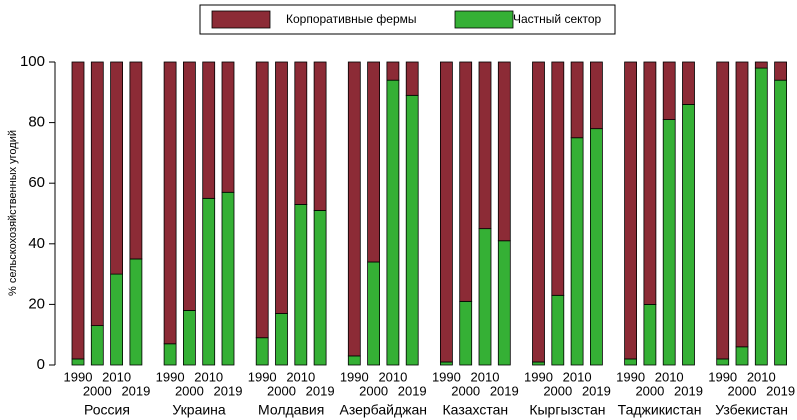  Describe the element at coordinates (660, 410) in the screenshot. I see `group-label: Таджикистан` at that location.